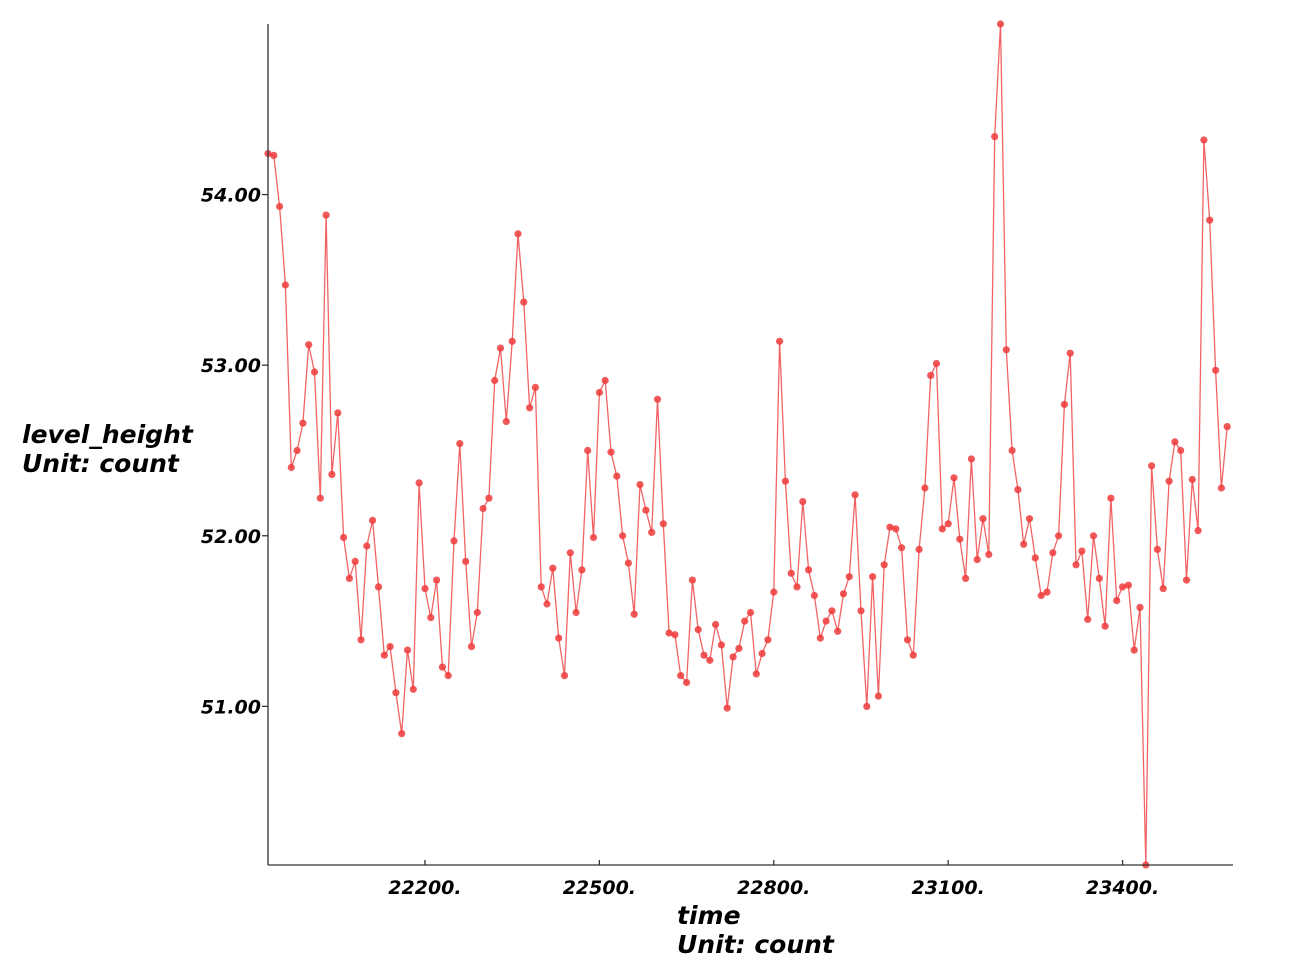 This screenshot has width=1289, height=978. Describe the element at coordinates (234, 451) in the screenshot. I see `y-axis-ticks: 51.00 52.00 53.00 54.00` at that location.